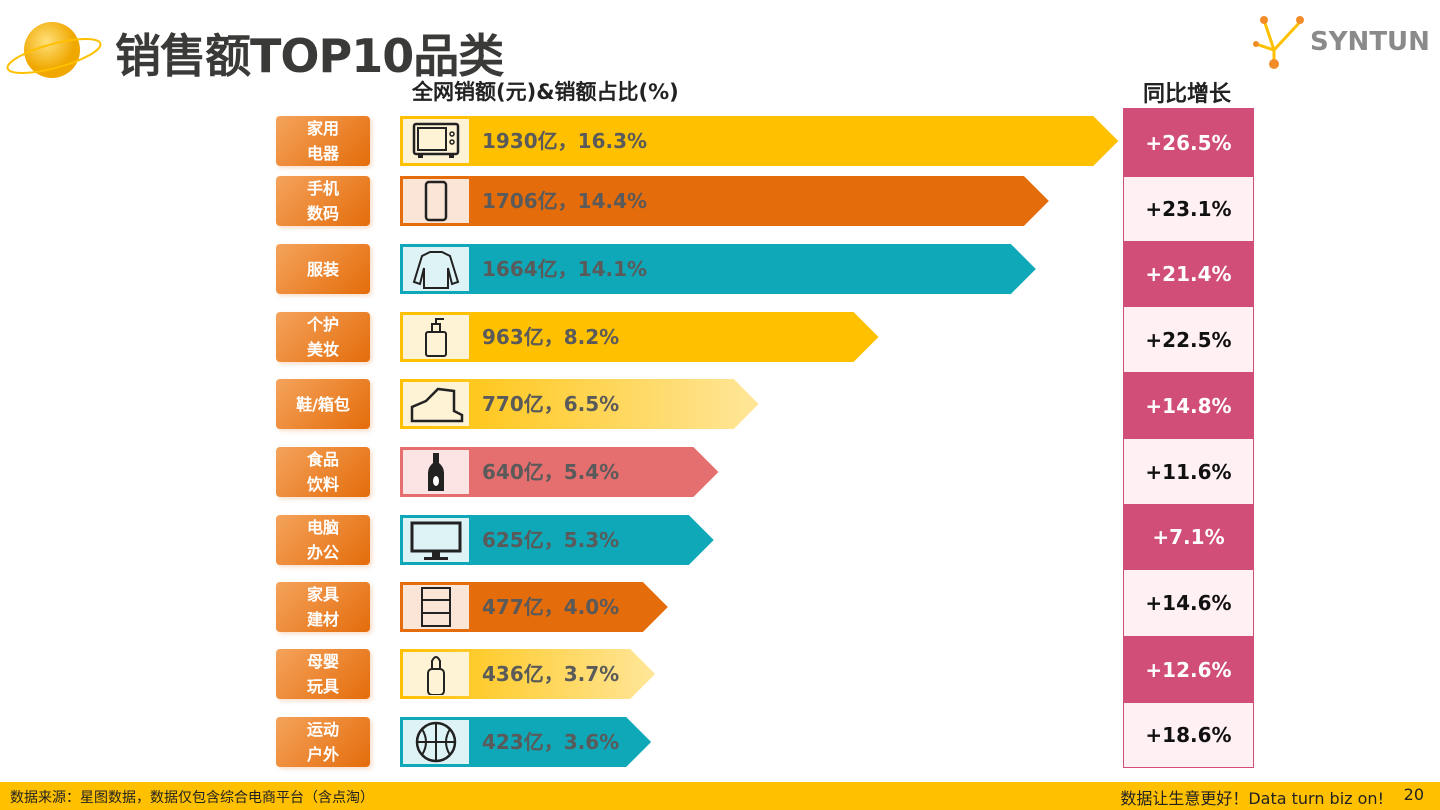  Describe the element at coordinates (323, 201) in the screenshot. I see `category-label: 手机 数码` at that location.